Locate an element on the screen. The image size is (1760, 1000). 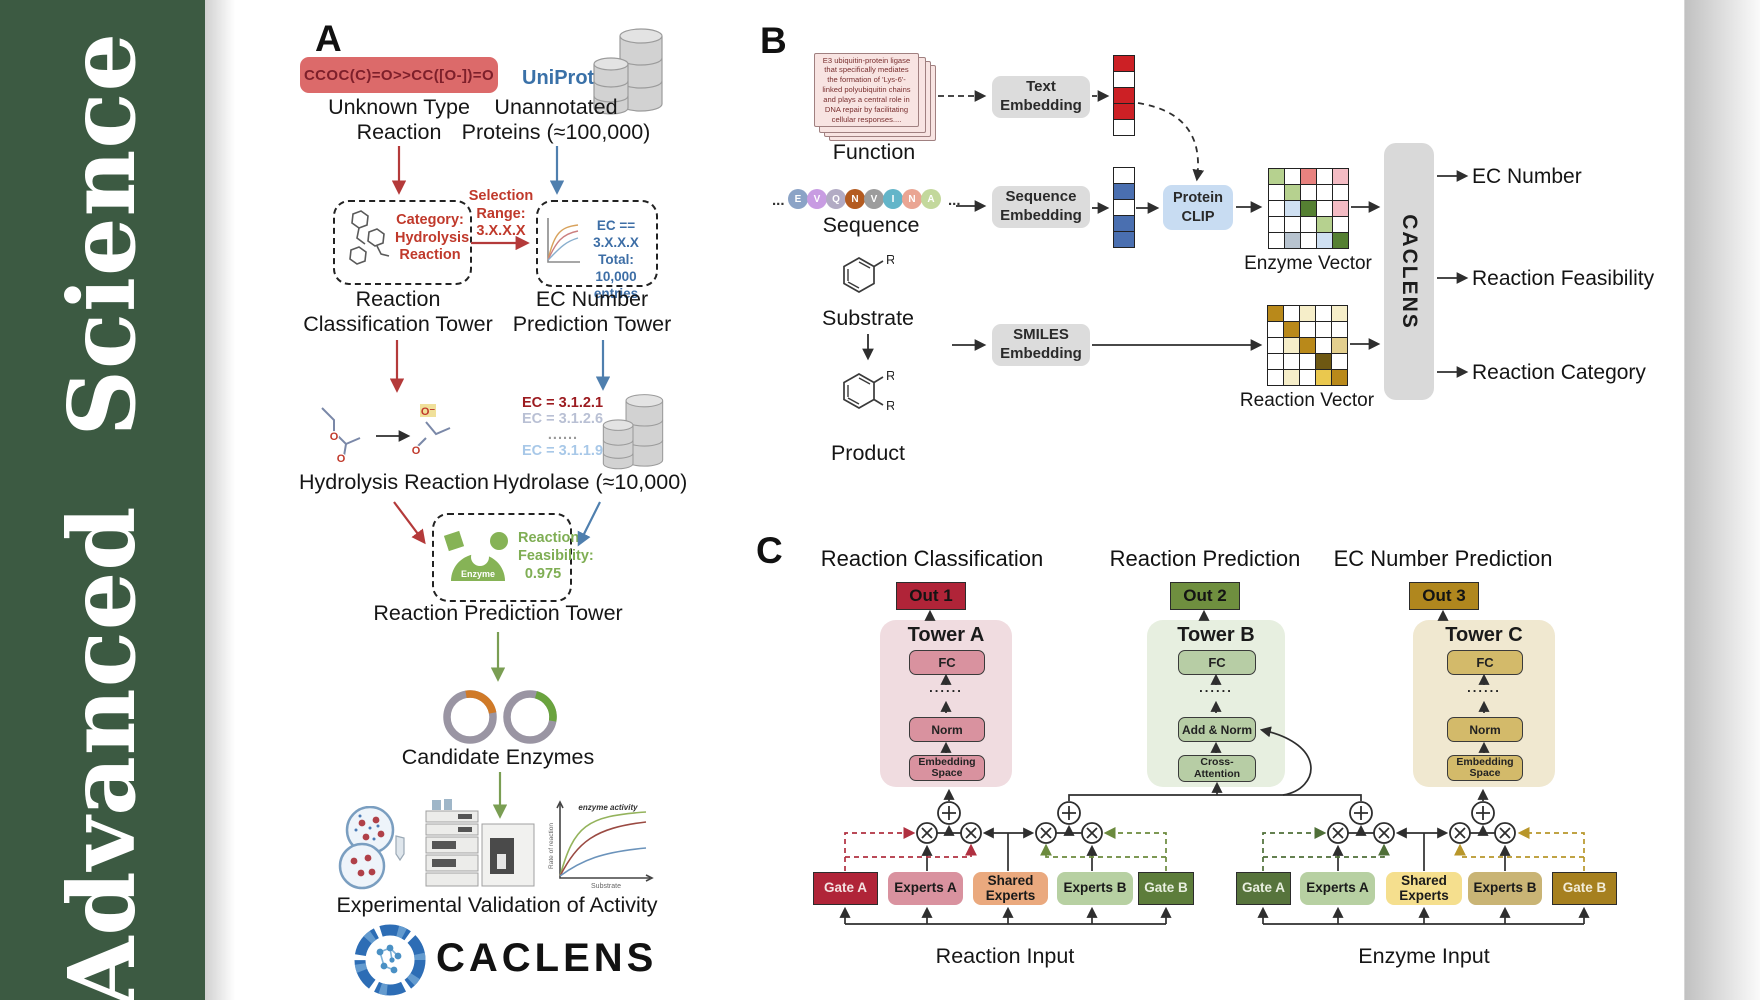
tower-a-fc: FC is located at coordinates (947, 662).